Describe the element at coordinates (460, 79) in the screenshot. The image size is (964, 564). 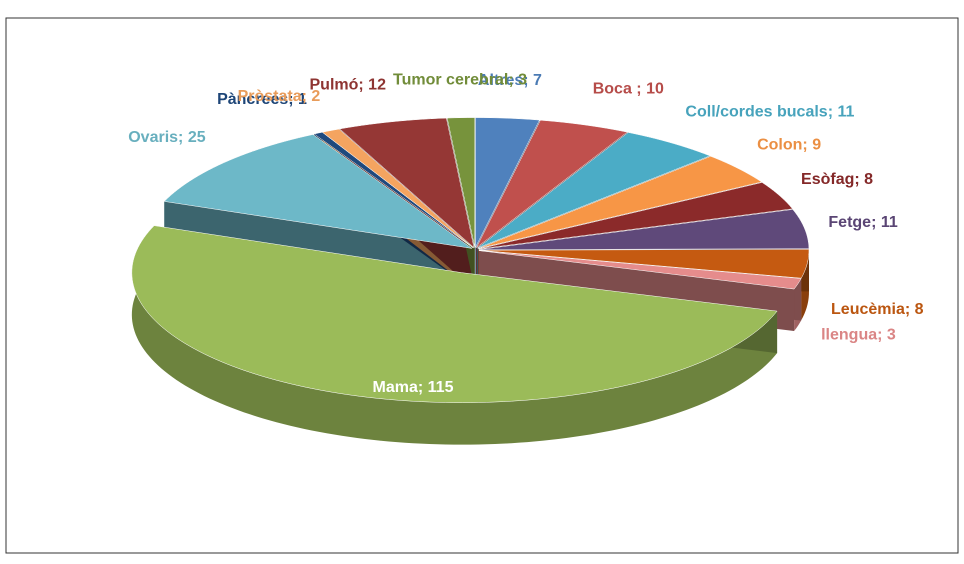
I see `data-label: Tumor cerebral; 3` at that location.